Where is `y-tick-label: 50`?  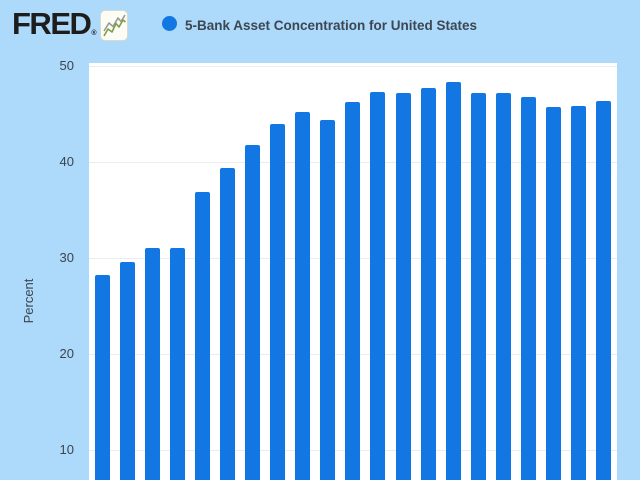 y-tick-label: 50 is located at coordinates (66, 65).